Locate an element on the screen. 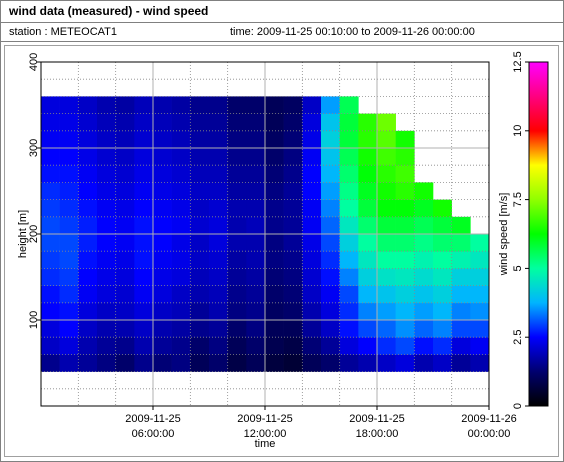  colorbar-tick-label: 2.5 is located at coordinates (518, 337).